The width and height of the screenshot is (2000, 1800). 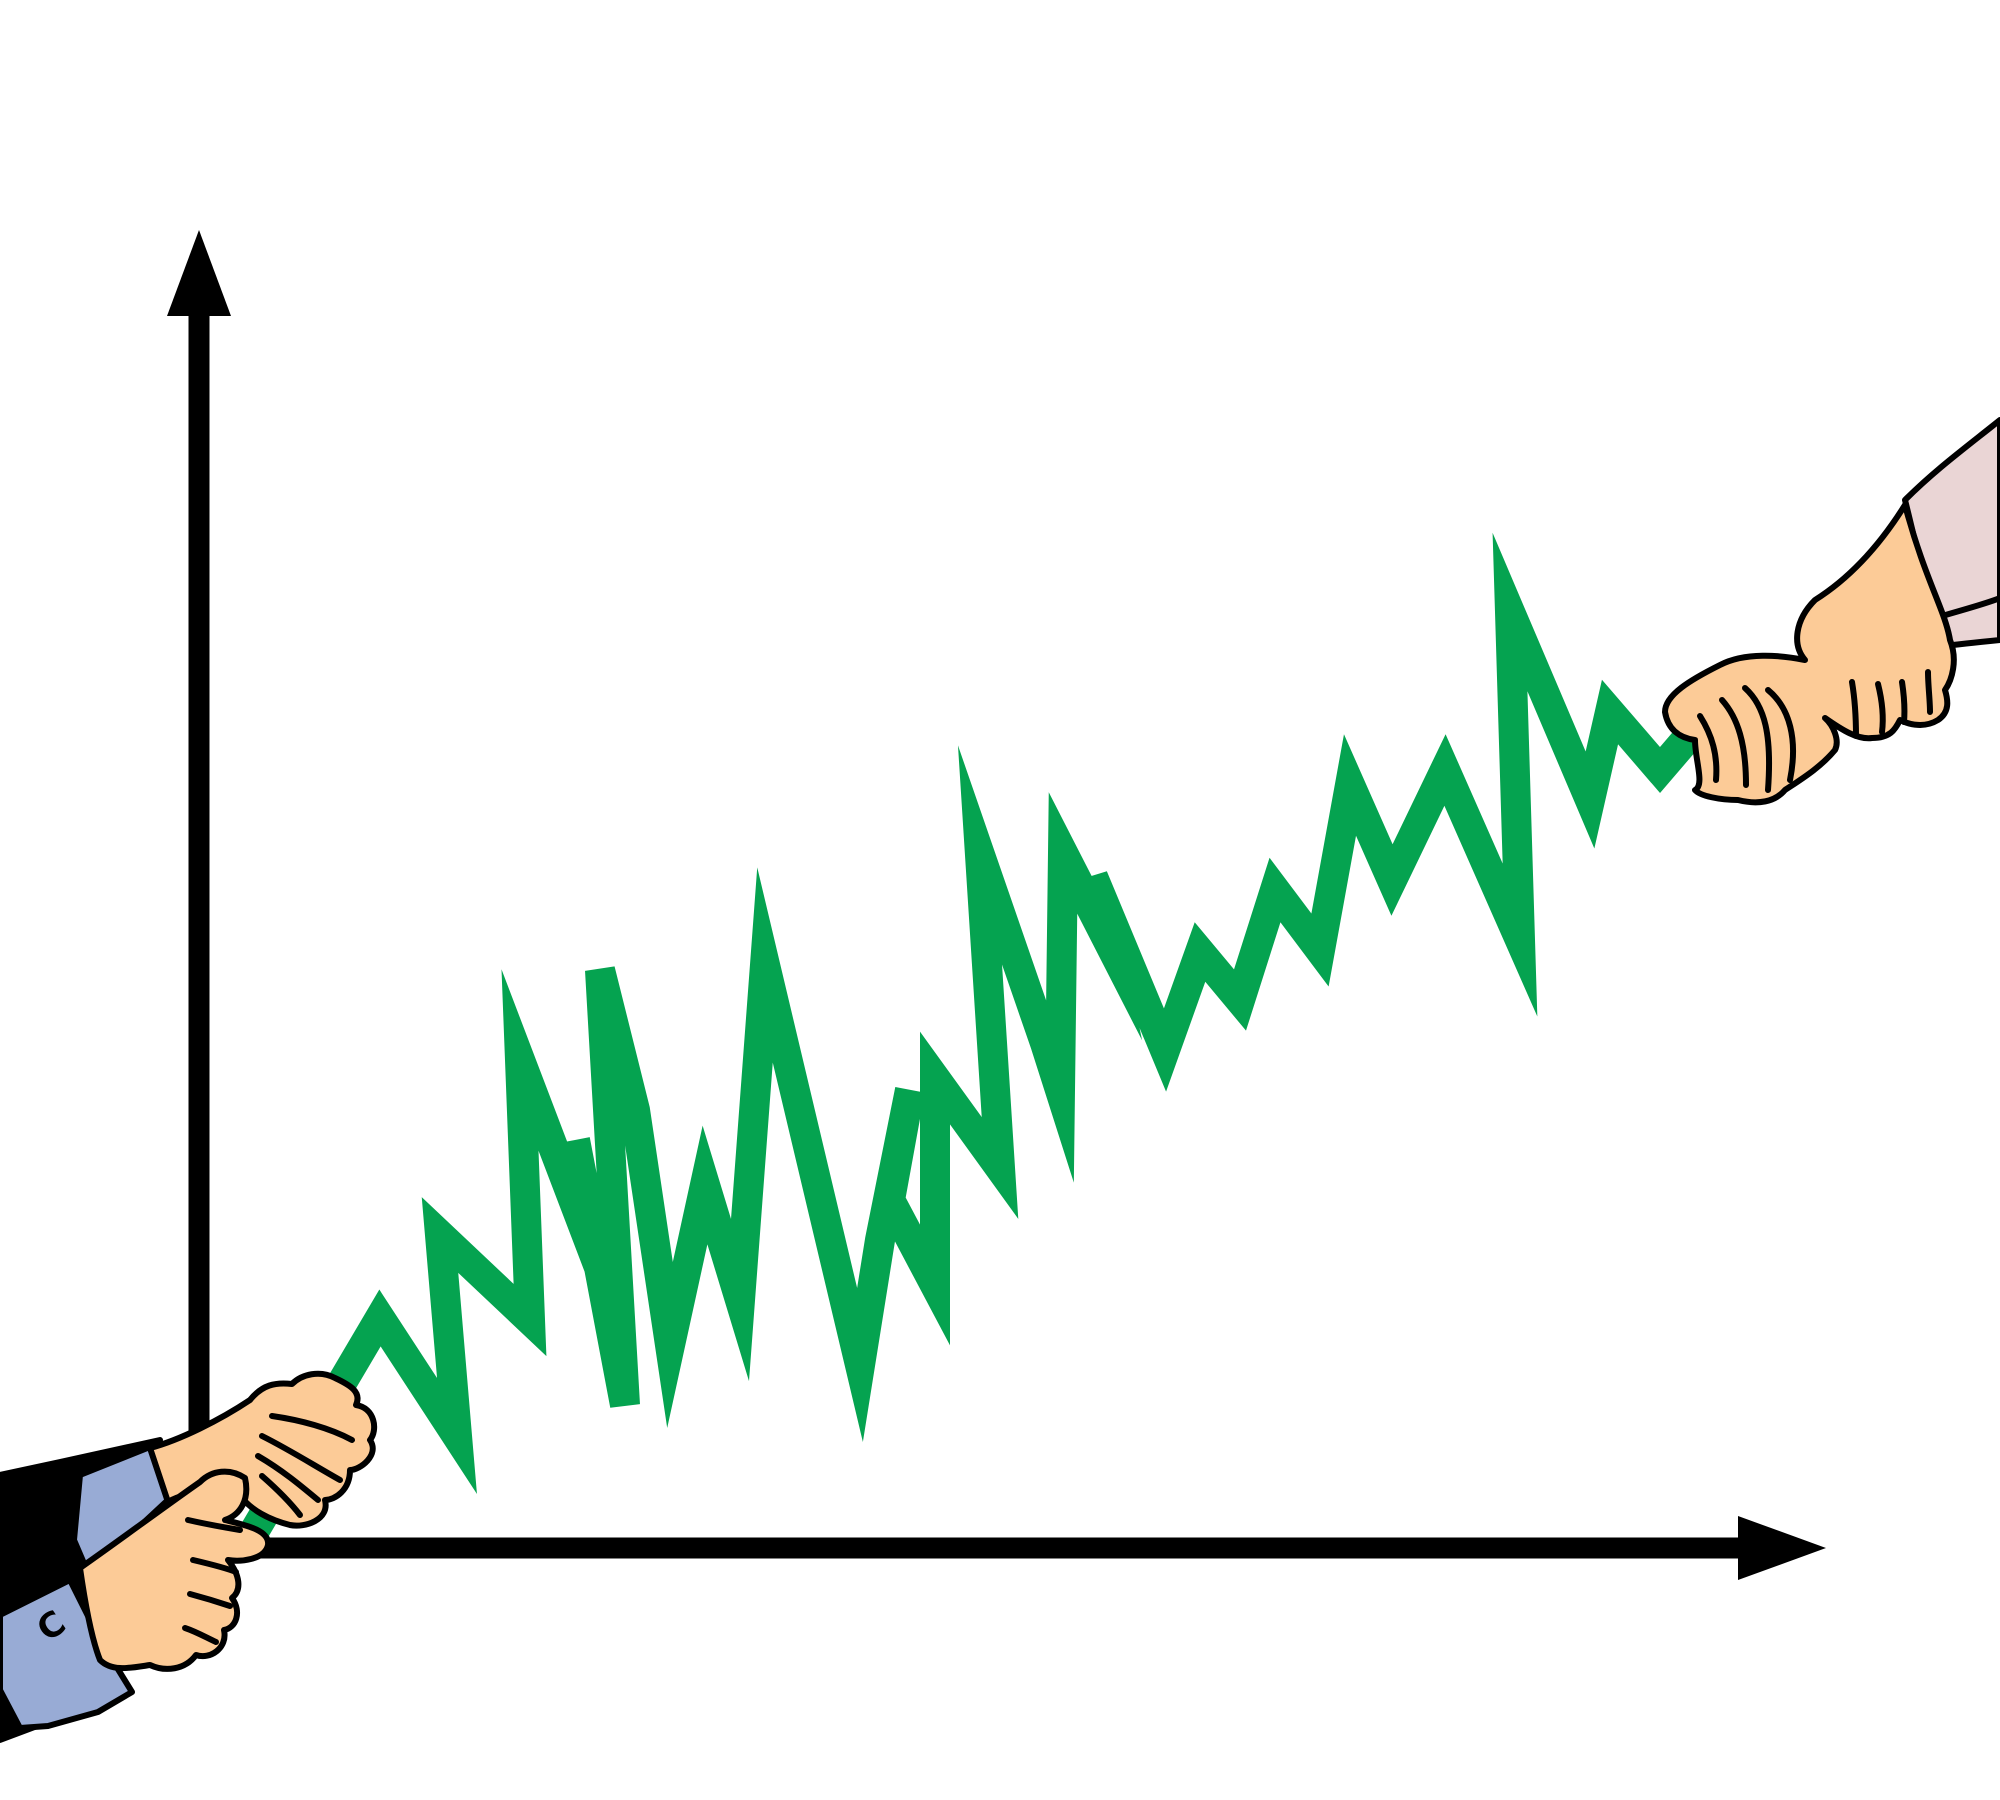 What do you see at coordinates (1782, 1548) in the screenshot?
I see `x-axis-arrow-icon` at bounding box center [1782, 1548].